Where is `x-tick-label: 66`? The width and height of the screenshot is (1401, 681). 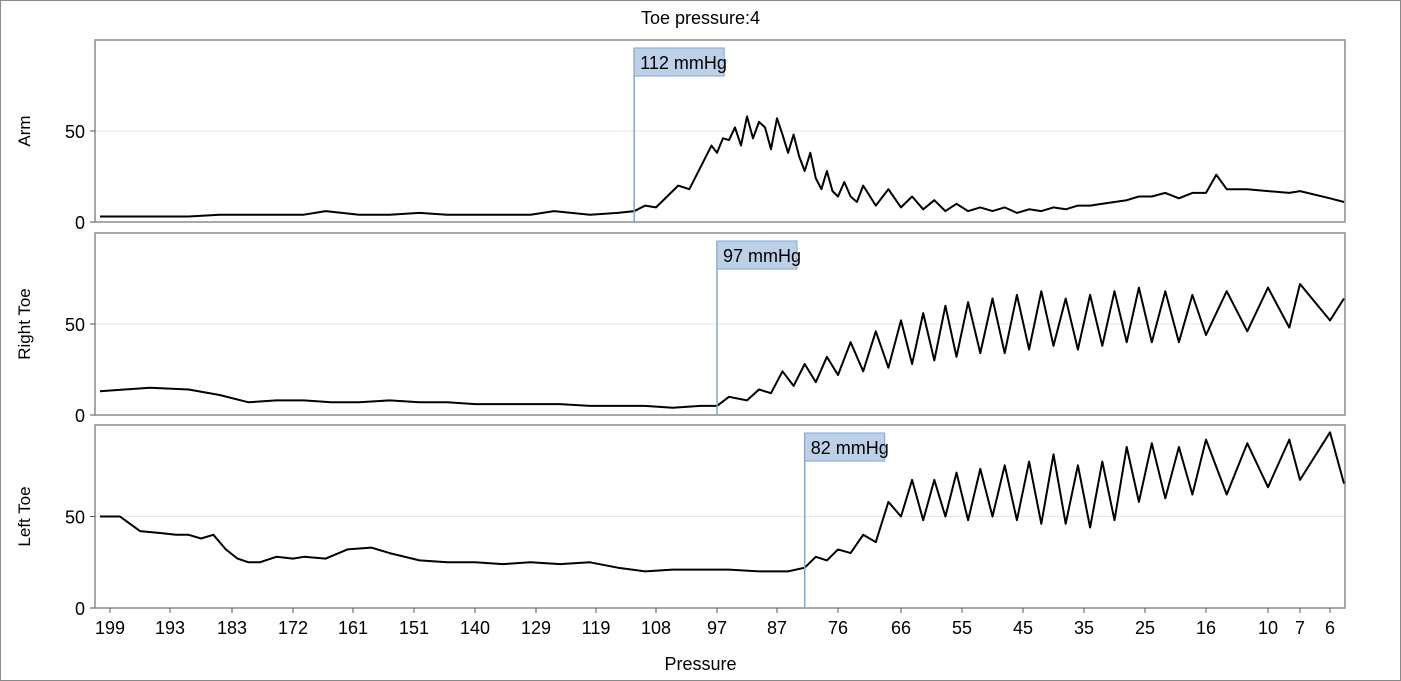
x-tick-label: 66 is located at coordinates (901, 628).